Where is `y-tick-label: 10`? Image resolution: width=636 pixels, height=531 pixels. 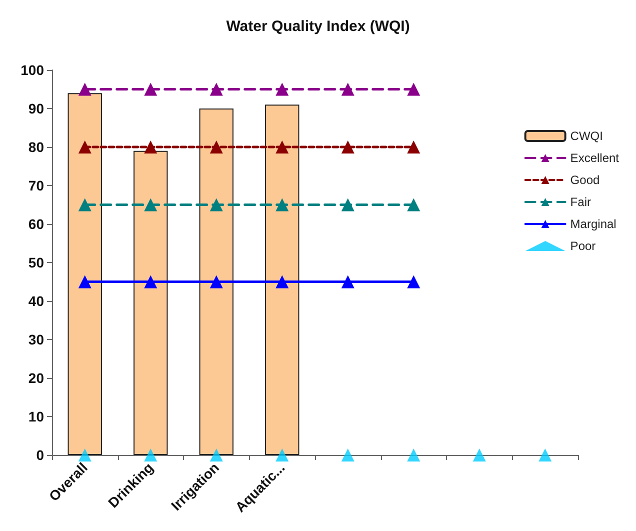
y-tick-label: 10 is located at coordinates (36, 416).